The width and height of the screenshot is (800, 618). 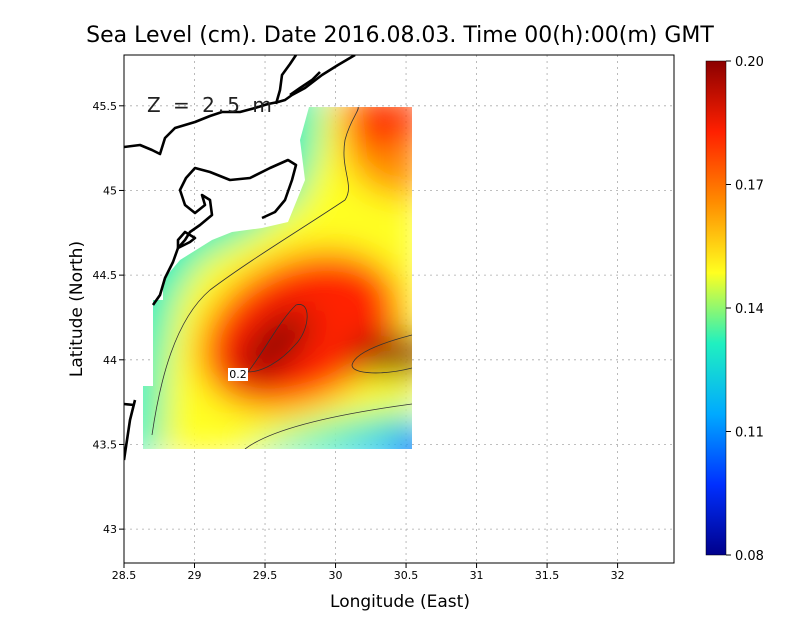 What do you see at coordinates (547, 575) in the screenshot?
I see `x-tick-label: 31.5` at bounding box center [547, 575].